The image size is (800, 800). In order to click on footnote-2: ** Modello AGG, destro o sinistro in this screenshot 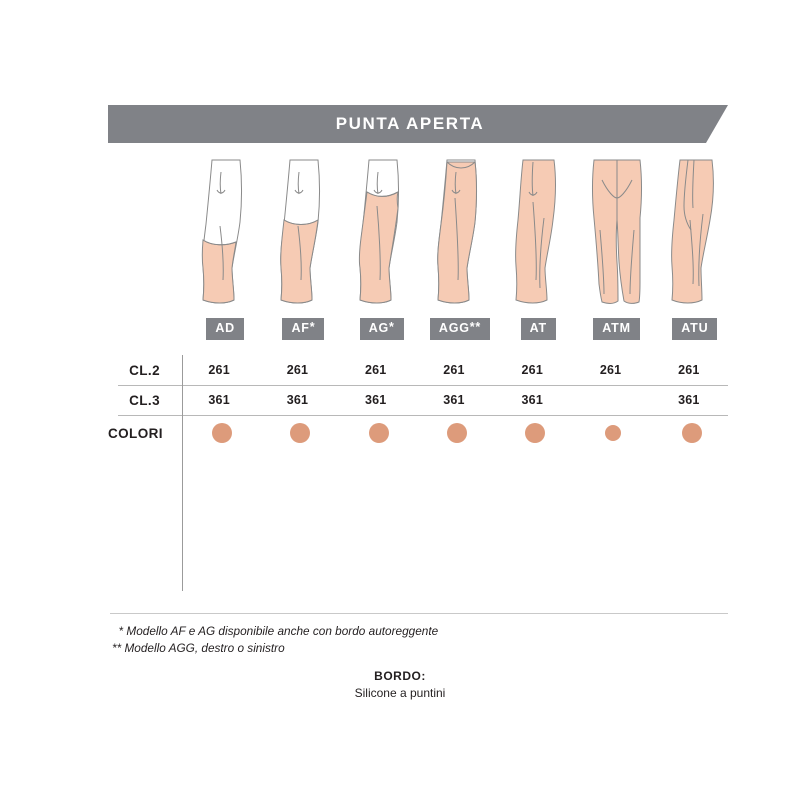, I will do `click(198, 648)`.